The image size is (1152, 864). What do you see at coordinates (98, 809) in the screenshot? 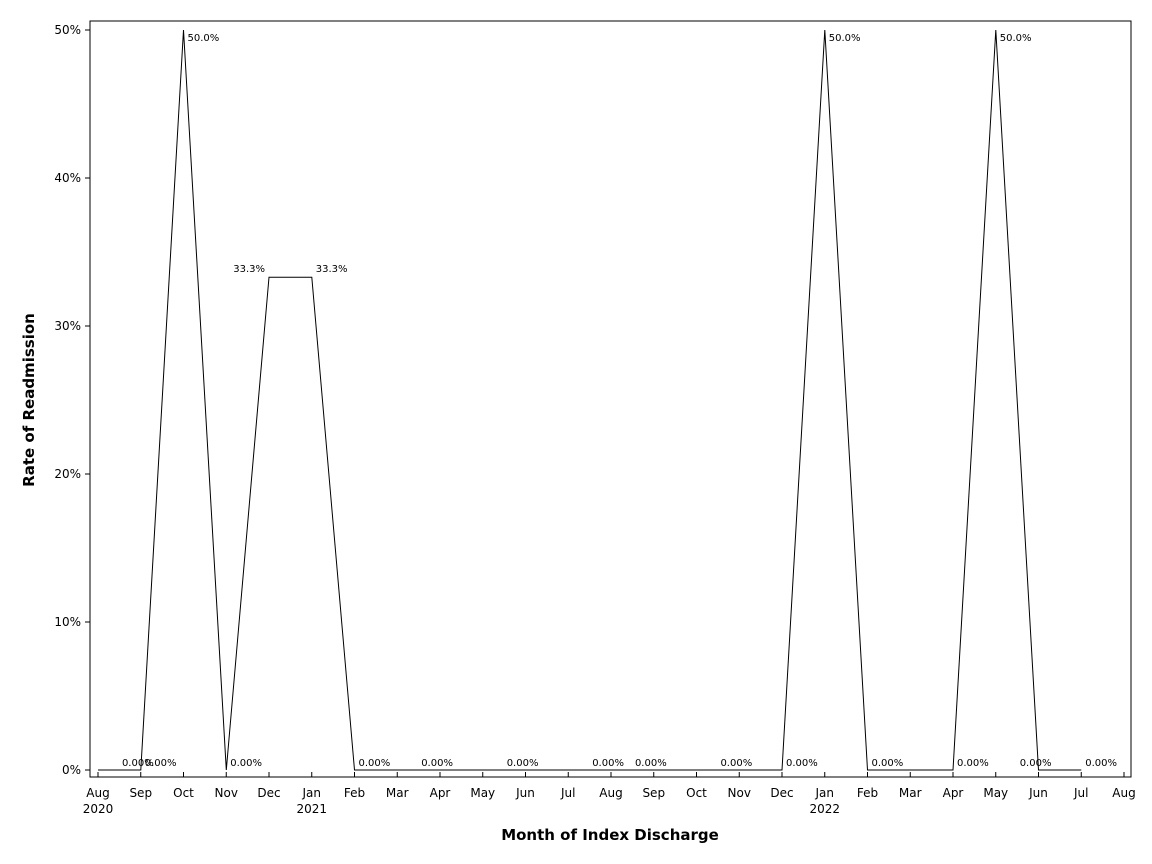
I see `x-tick-year-label: 2020` at bounding box center [98, 809].